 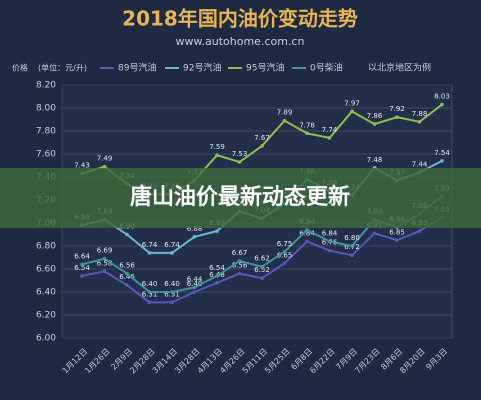 I want to click on value-label: 7.67, so click(x=262, y=138).